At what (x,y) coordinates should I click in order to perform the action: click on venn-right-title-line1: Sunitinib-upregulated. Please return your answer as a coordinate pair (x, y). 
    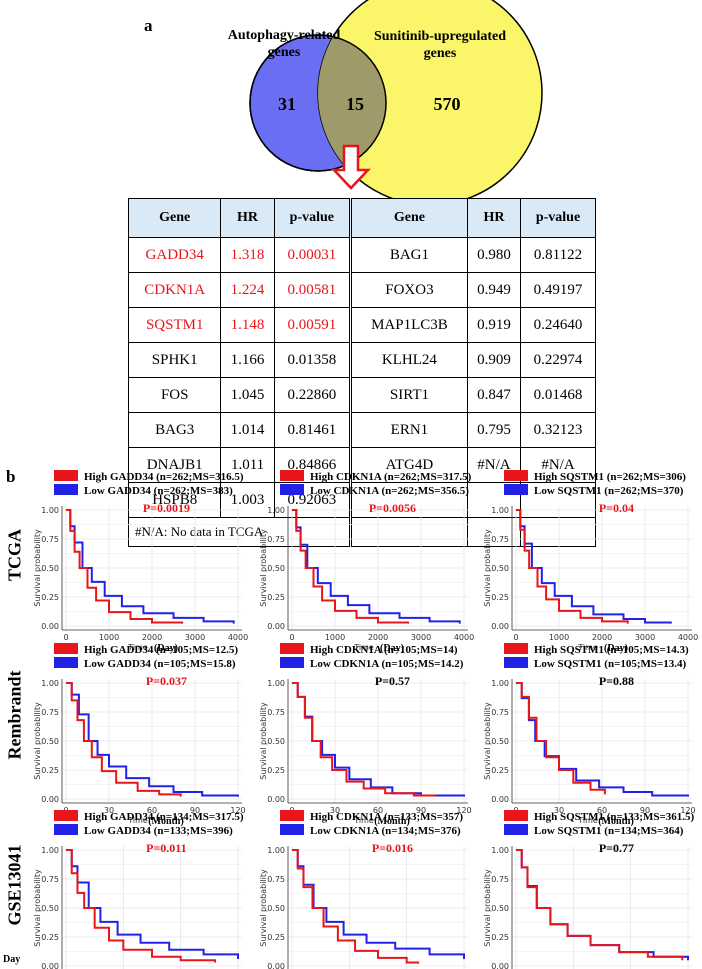
    Looking at the image, I should click on (440, 36).